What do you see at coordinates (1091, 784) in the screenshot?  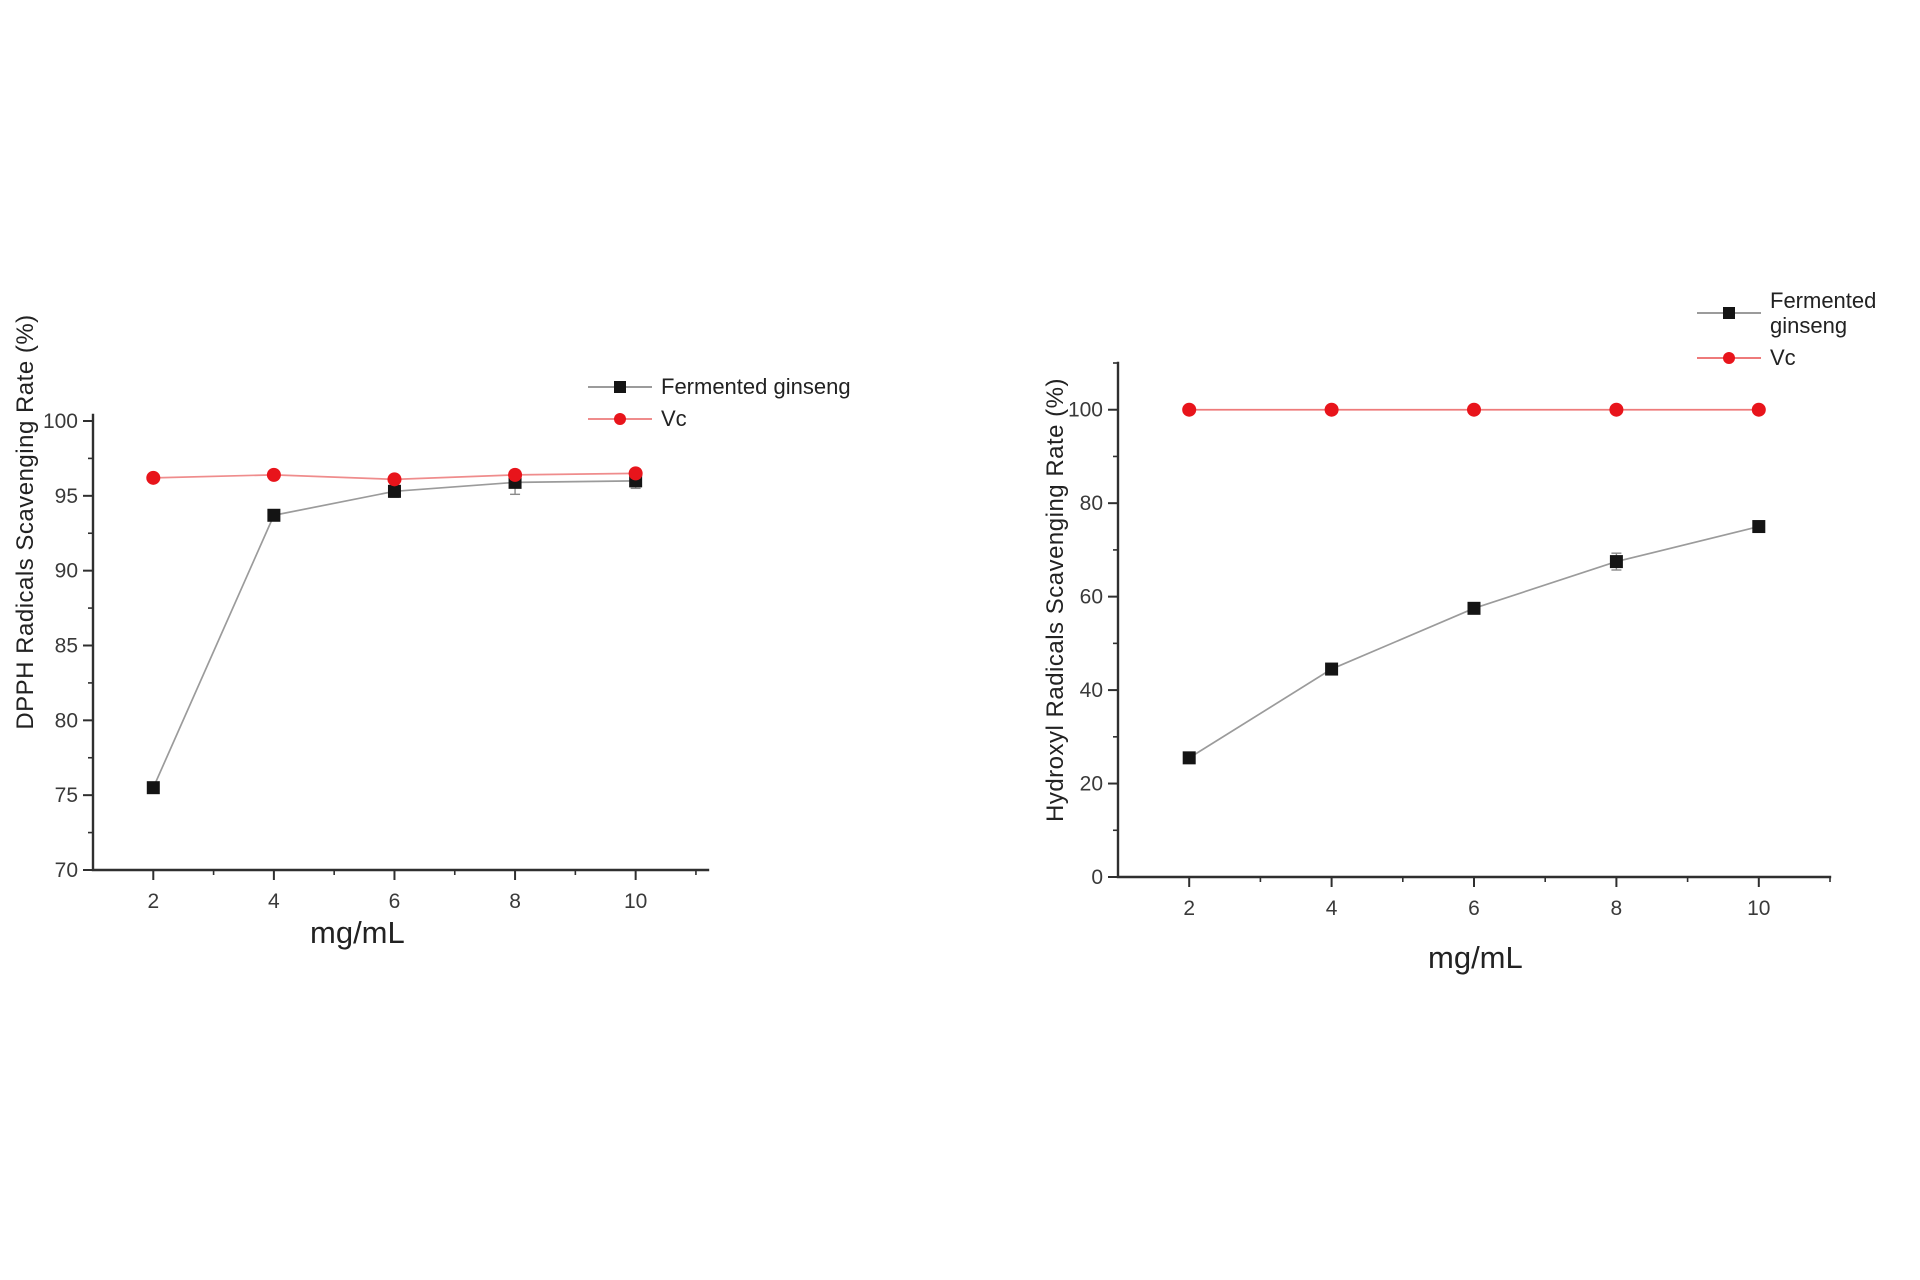 I see `y-tick-label: 20` at bounding box center [1091, 784].